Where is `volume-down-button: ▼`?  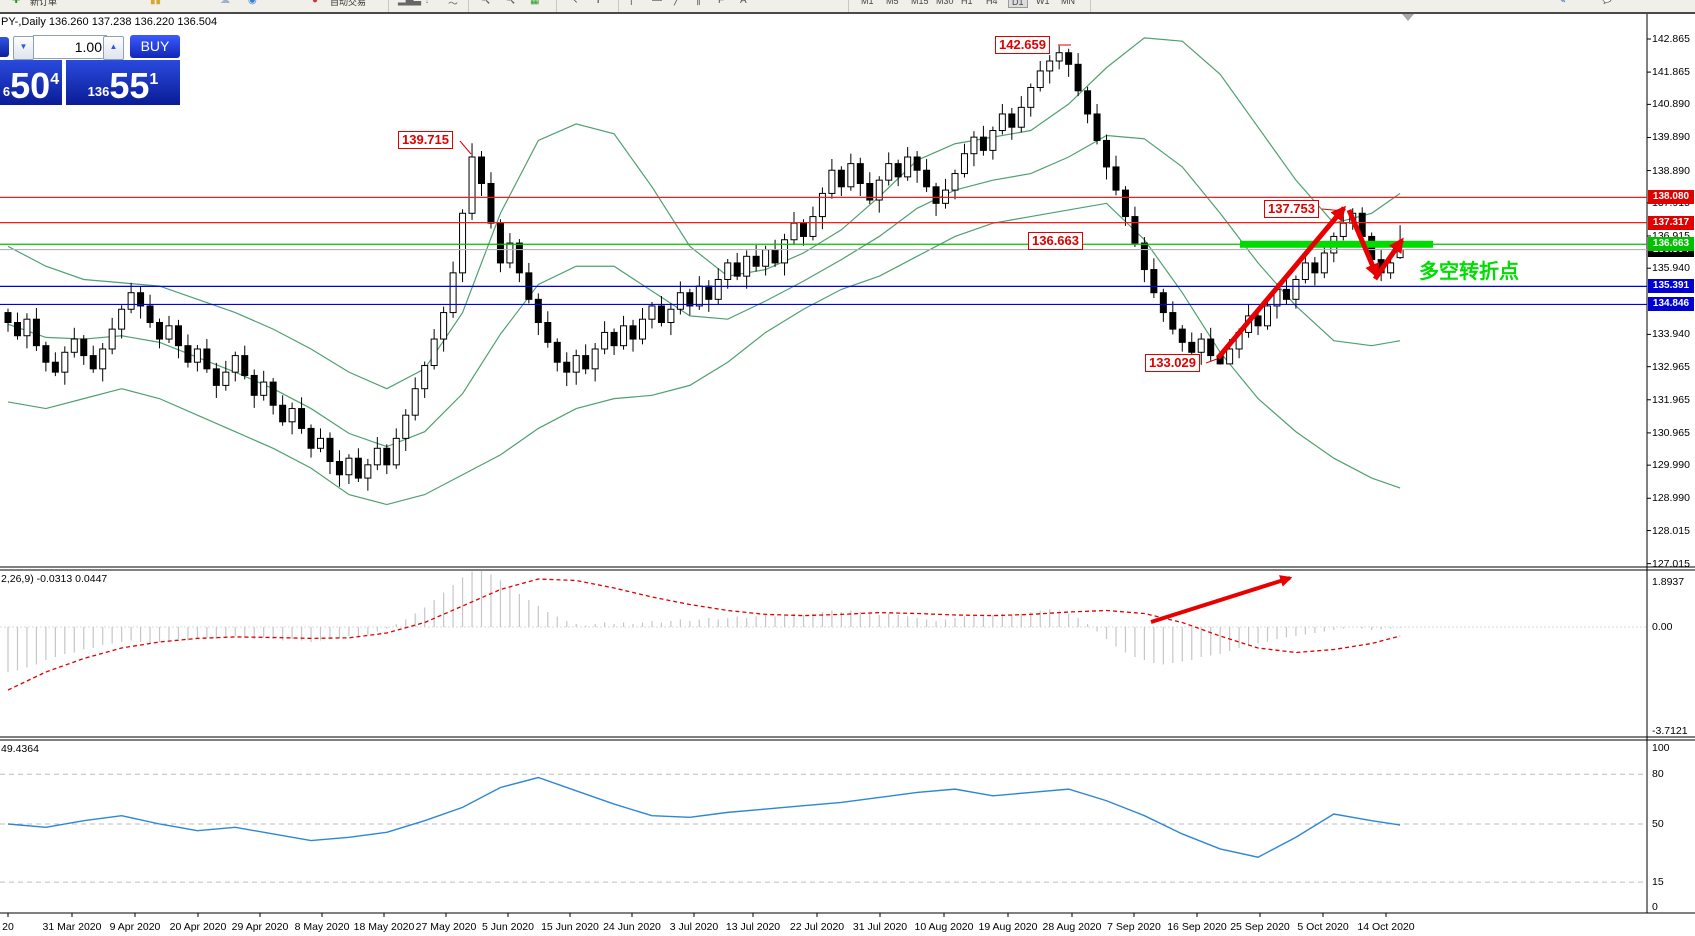 volume-down-button: ▼ is located at coordinates (23, 48).